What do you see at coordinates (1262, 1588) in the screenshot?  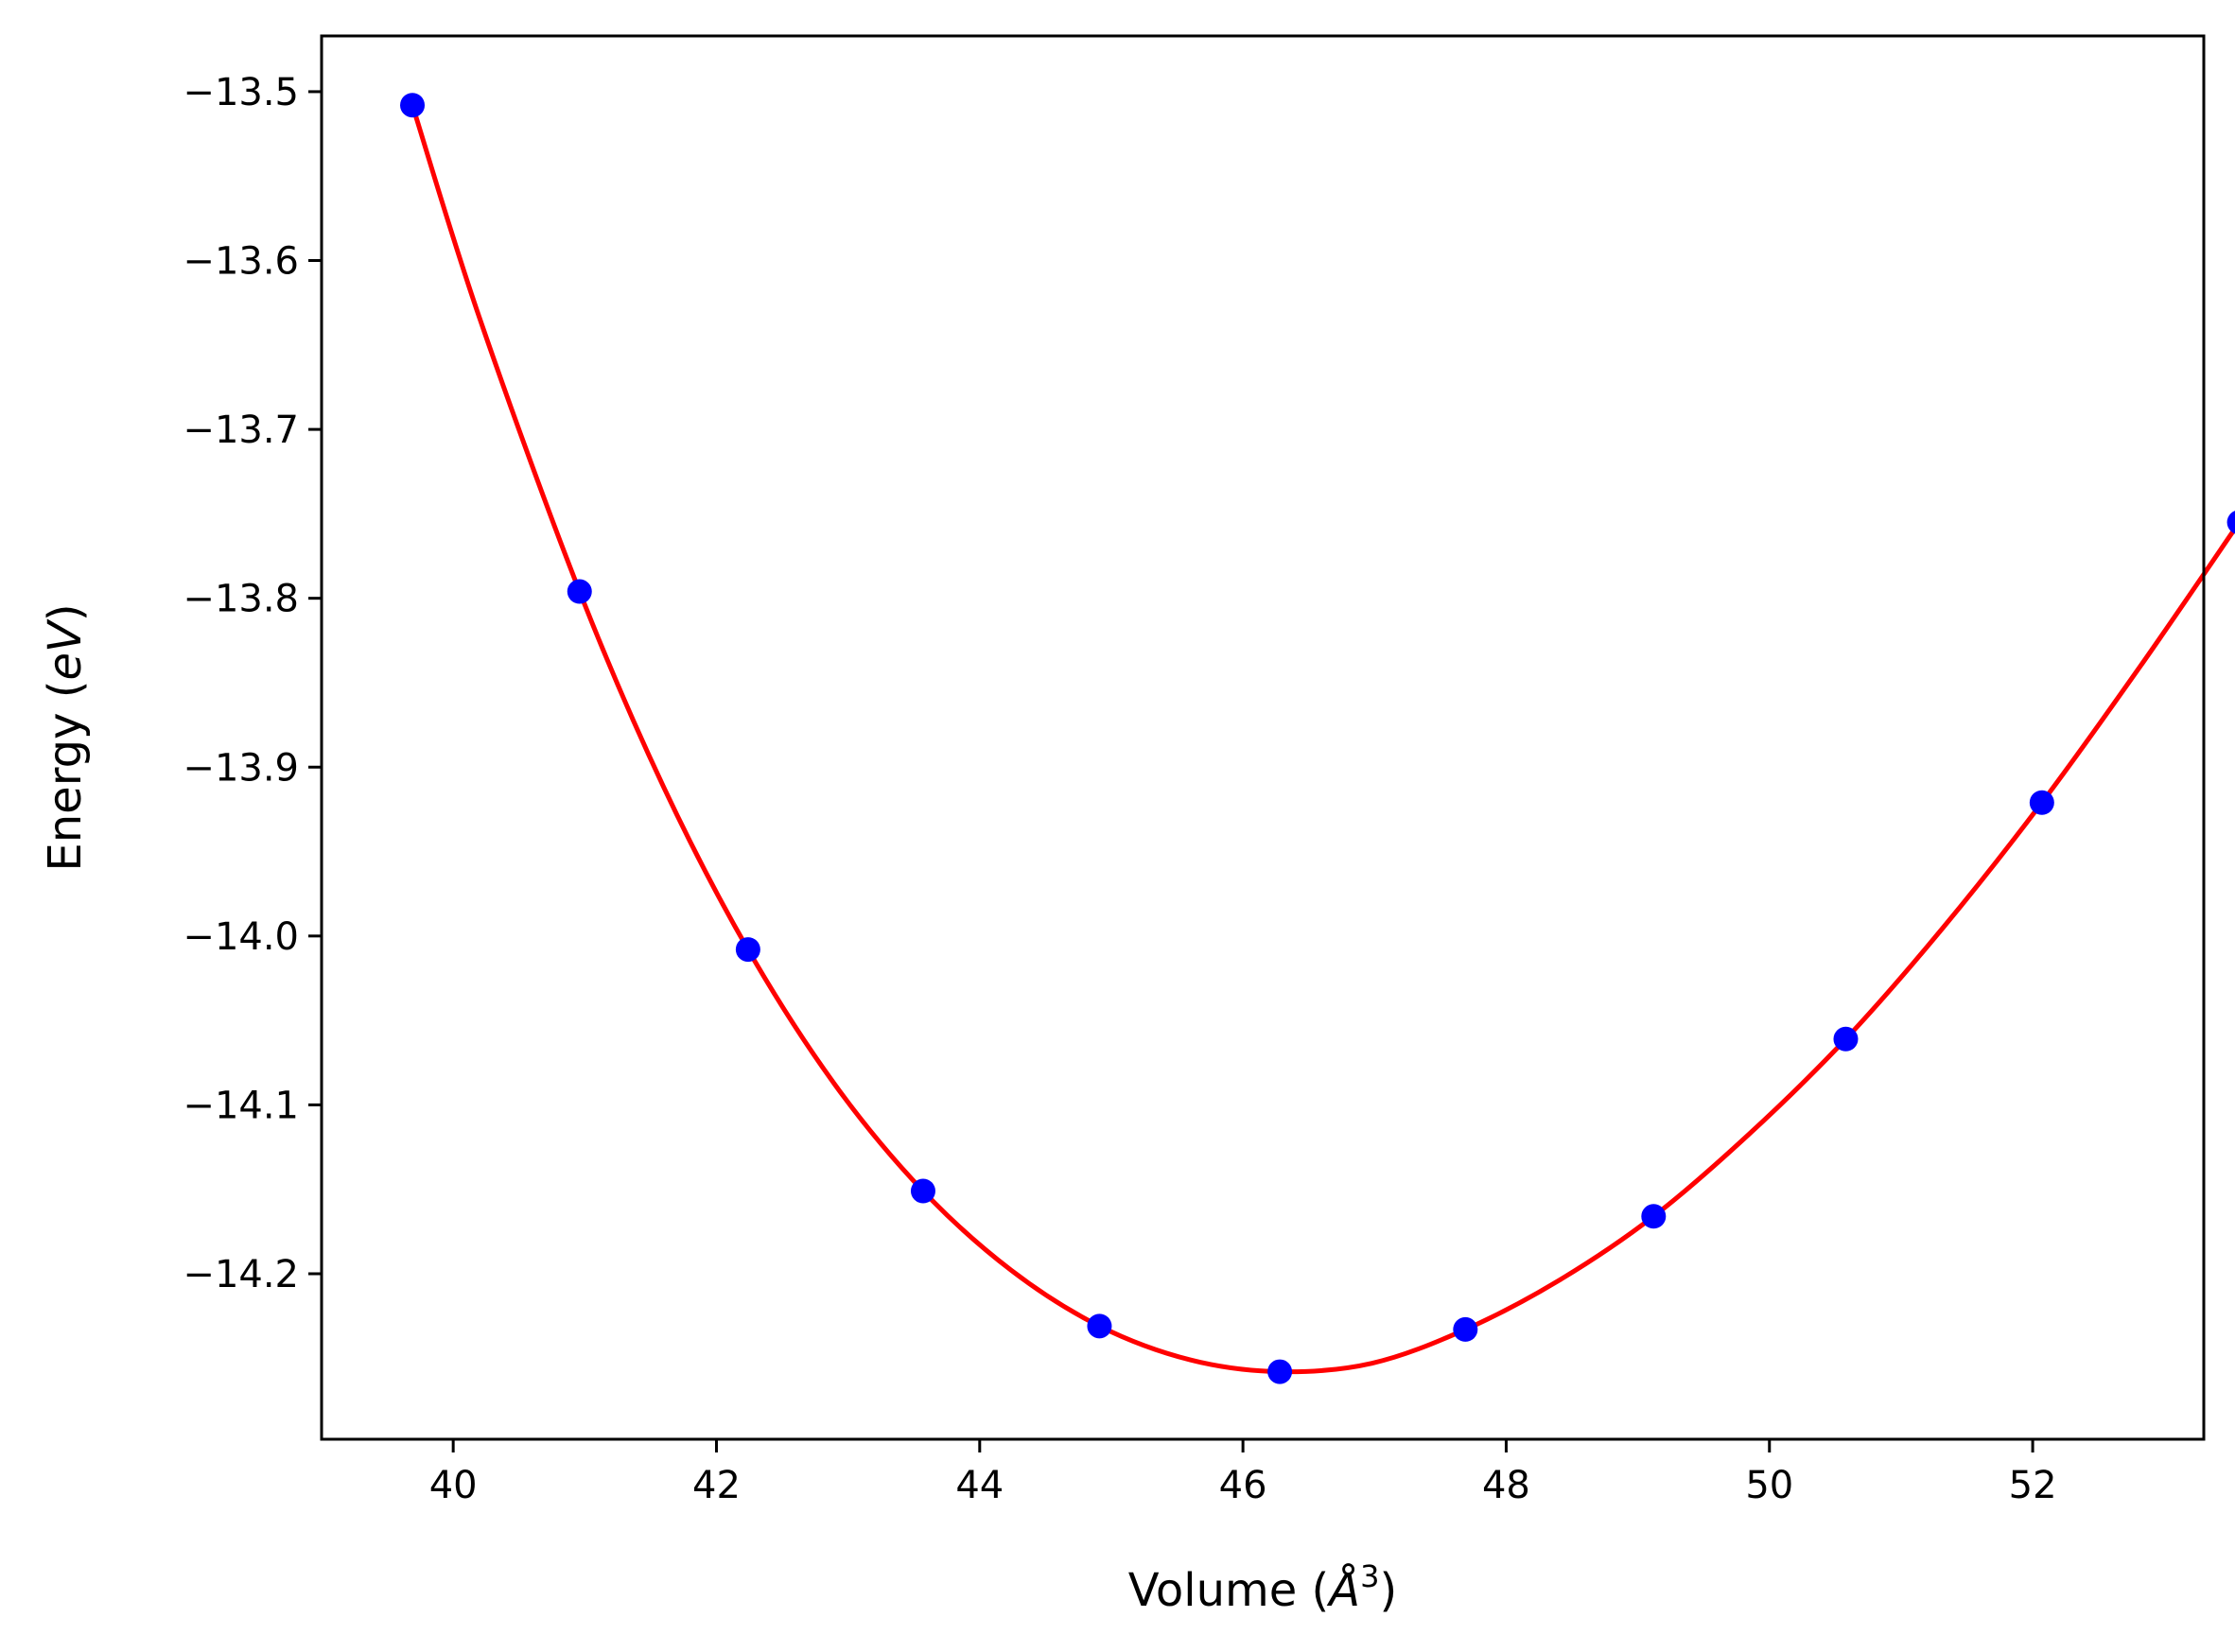 I see `x-axis-label: Volume (Å3)` at bounding box center [1262, 1588].